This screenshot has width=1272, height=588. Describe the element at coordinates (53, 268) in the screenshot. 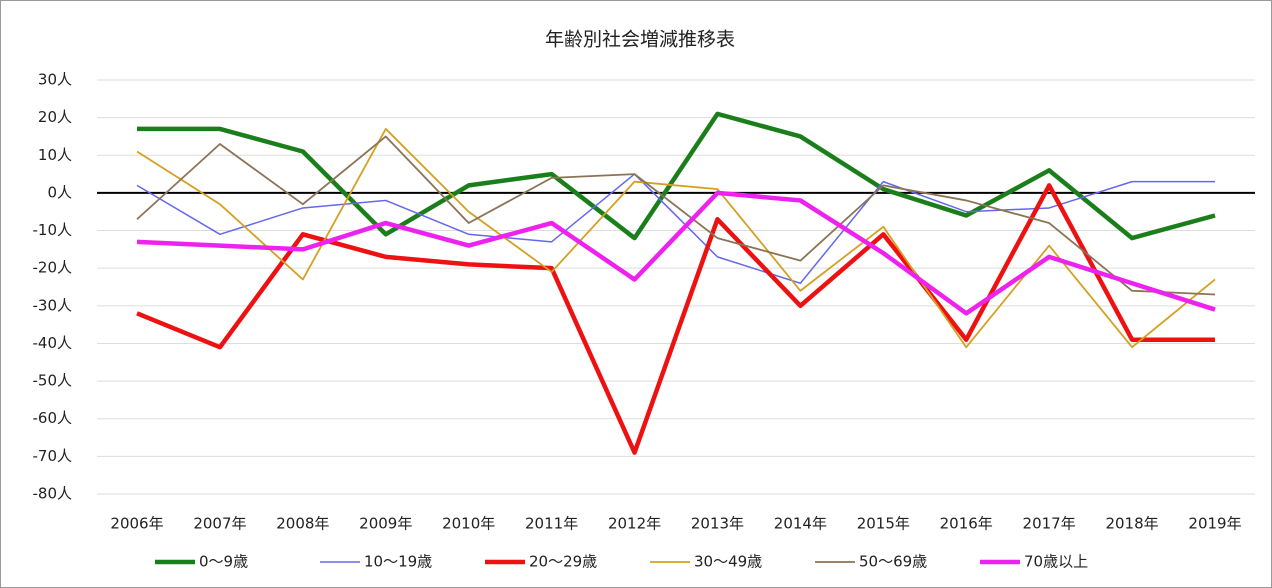

I see `y-tick-label: -20人` at that location.